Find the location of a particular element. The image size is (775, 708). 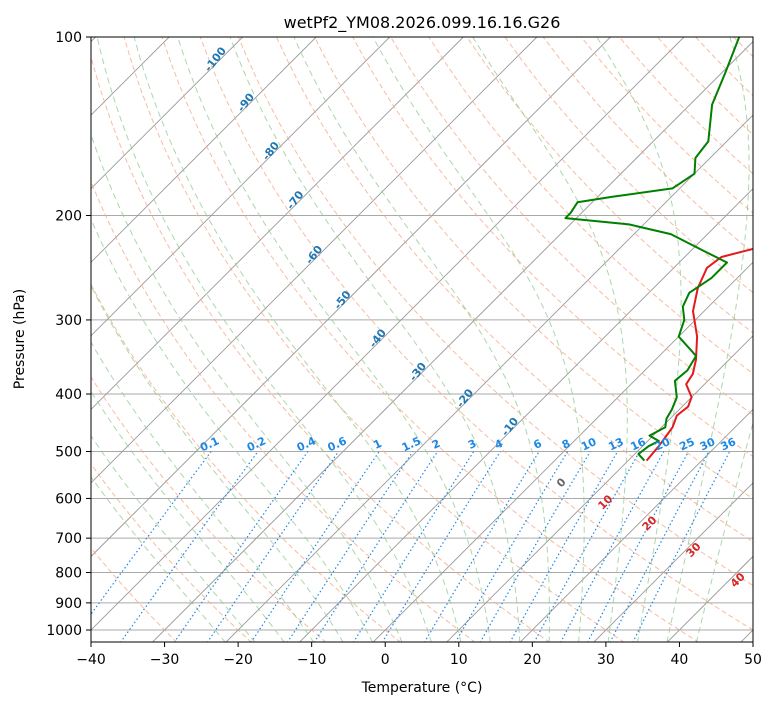

mixing-ratio-label: 10 is located at coordinates (589, 444).